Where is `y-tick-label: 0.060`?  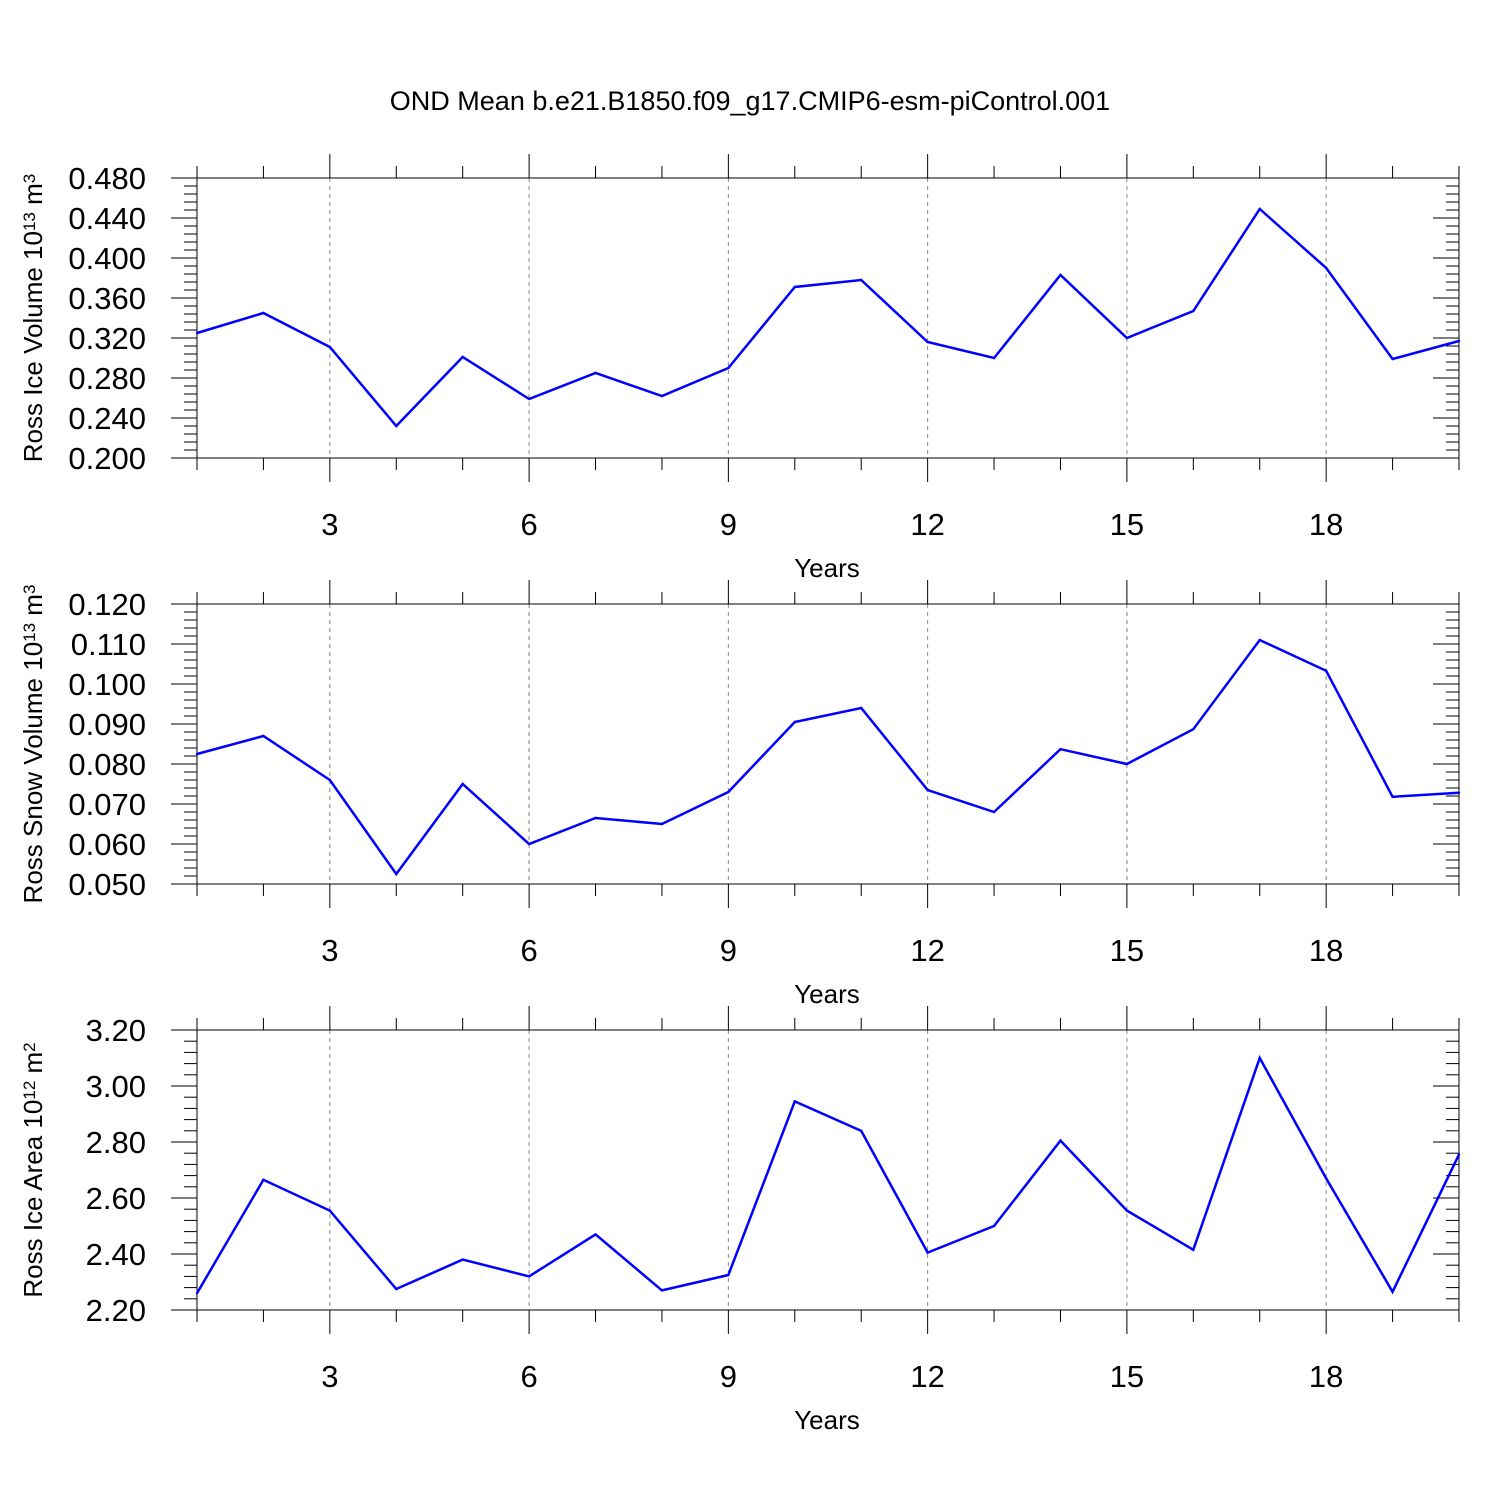 y-tick-label: 0.060 is located at coordinates (107, 844).